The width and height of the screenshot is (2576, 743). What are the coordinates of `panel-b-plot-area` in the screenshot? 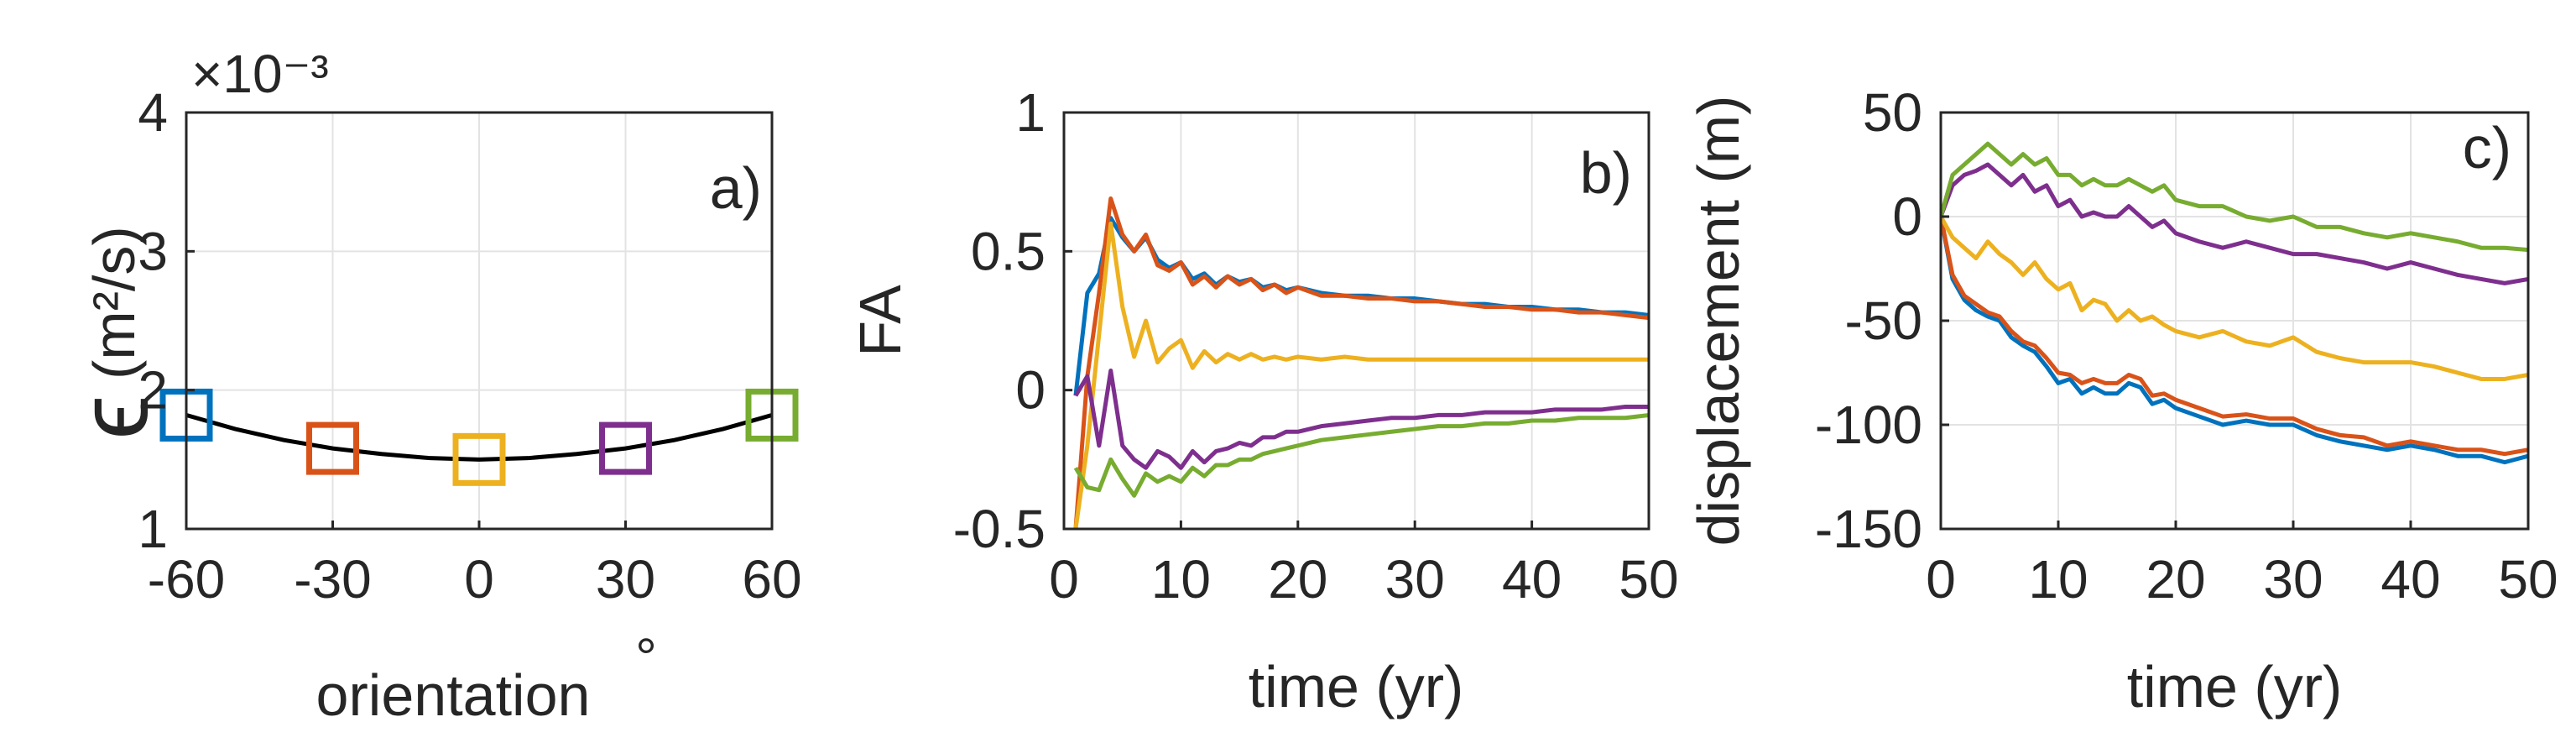 It's located at (1356, 320).